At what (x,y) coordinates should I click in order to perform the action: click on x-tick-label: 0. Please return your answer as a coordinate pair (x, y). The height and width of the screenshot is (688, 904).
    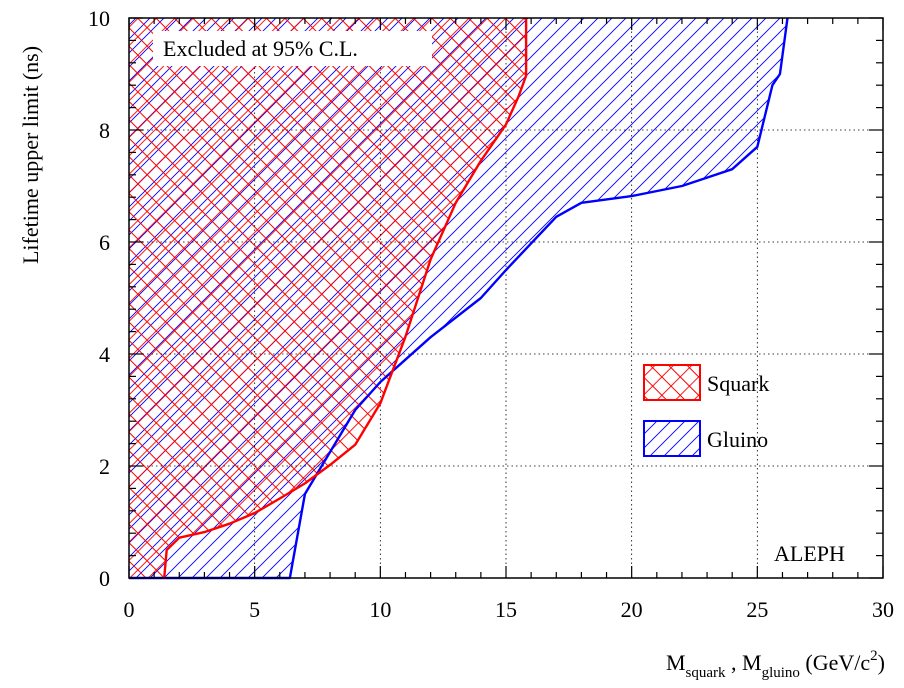
    Looking at the image, I should click on (129, 609).